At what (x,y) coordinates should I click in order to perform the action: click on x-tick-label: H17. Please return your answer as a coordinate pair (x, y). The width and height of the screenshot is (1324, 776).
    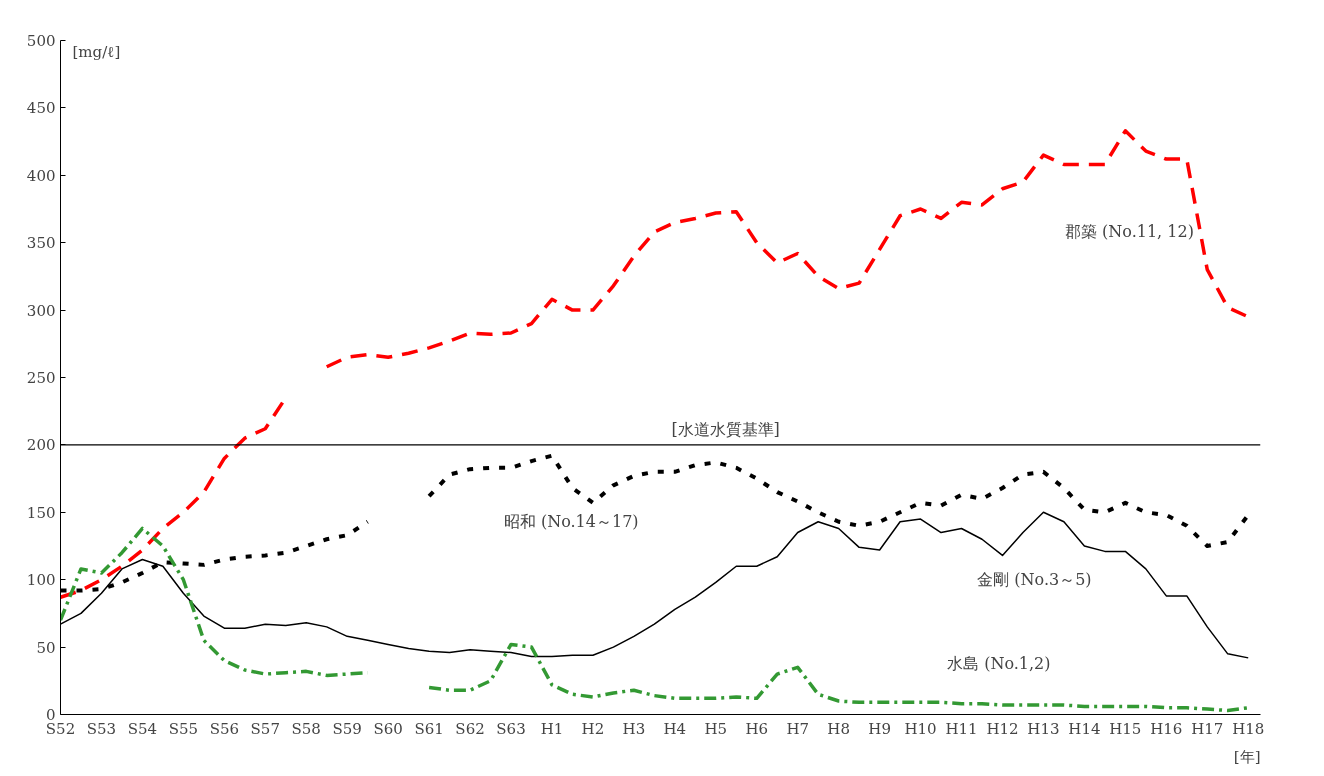
    Looking at the image, I should click on (1207, 728).